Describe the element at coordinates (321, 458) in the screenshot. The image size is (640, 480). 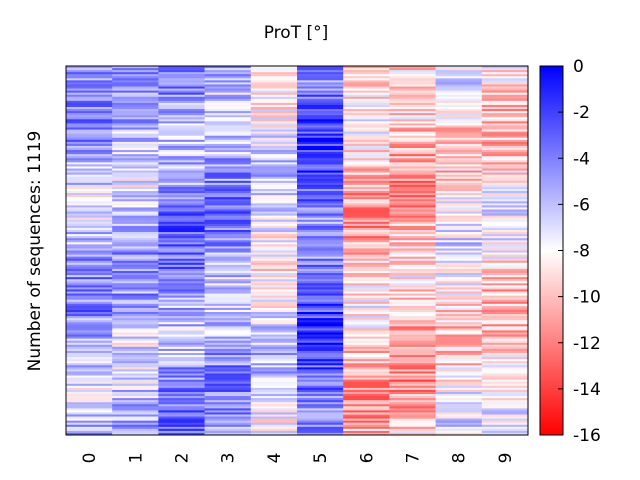
I see `x-tick-label: 5` at that location.